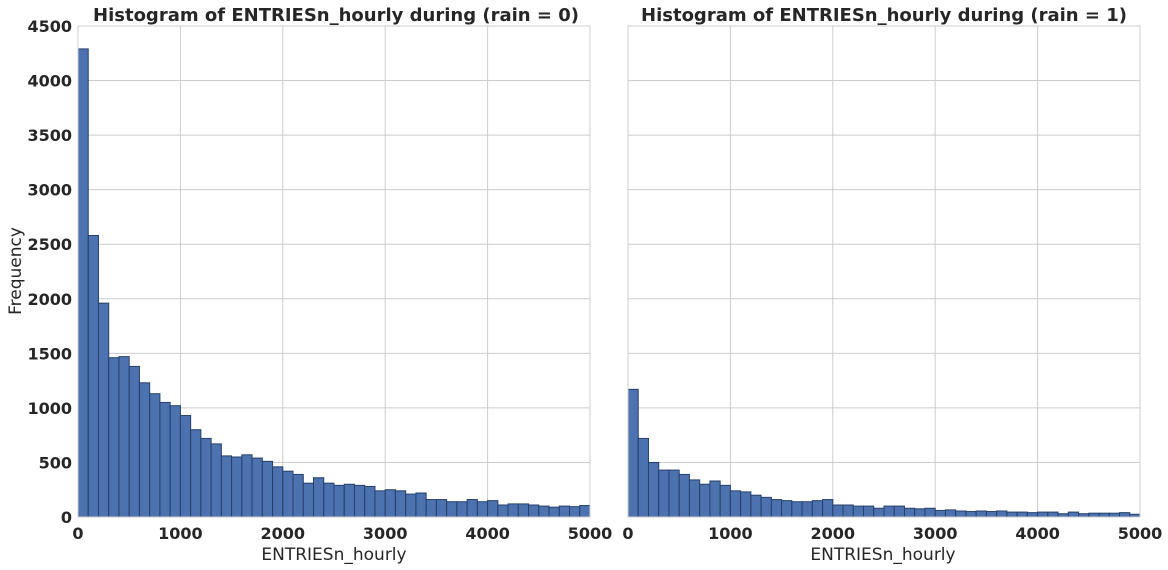  What do you see at coordinates (49, 272) in the screenshot?
I see `y-tick-labels: 0 500 1000 1500 2000 2500 3000 3500 4000 4500` at bounding box center [49, 272].